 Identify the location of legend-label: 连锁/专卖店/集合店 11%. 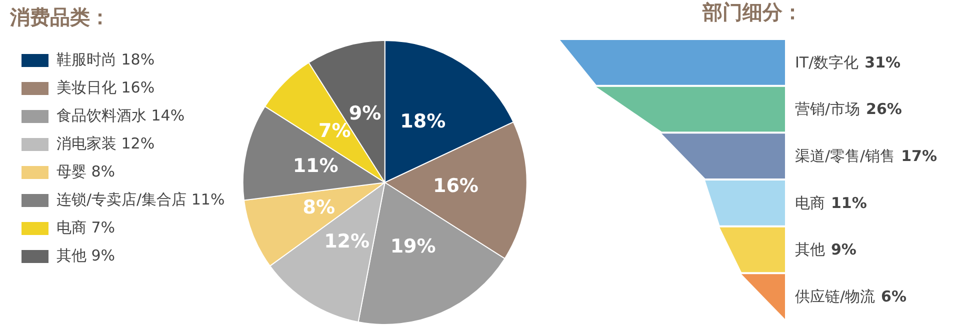
(140, 199).